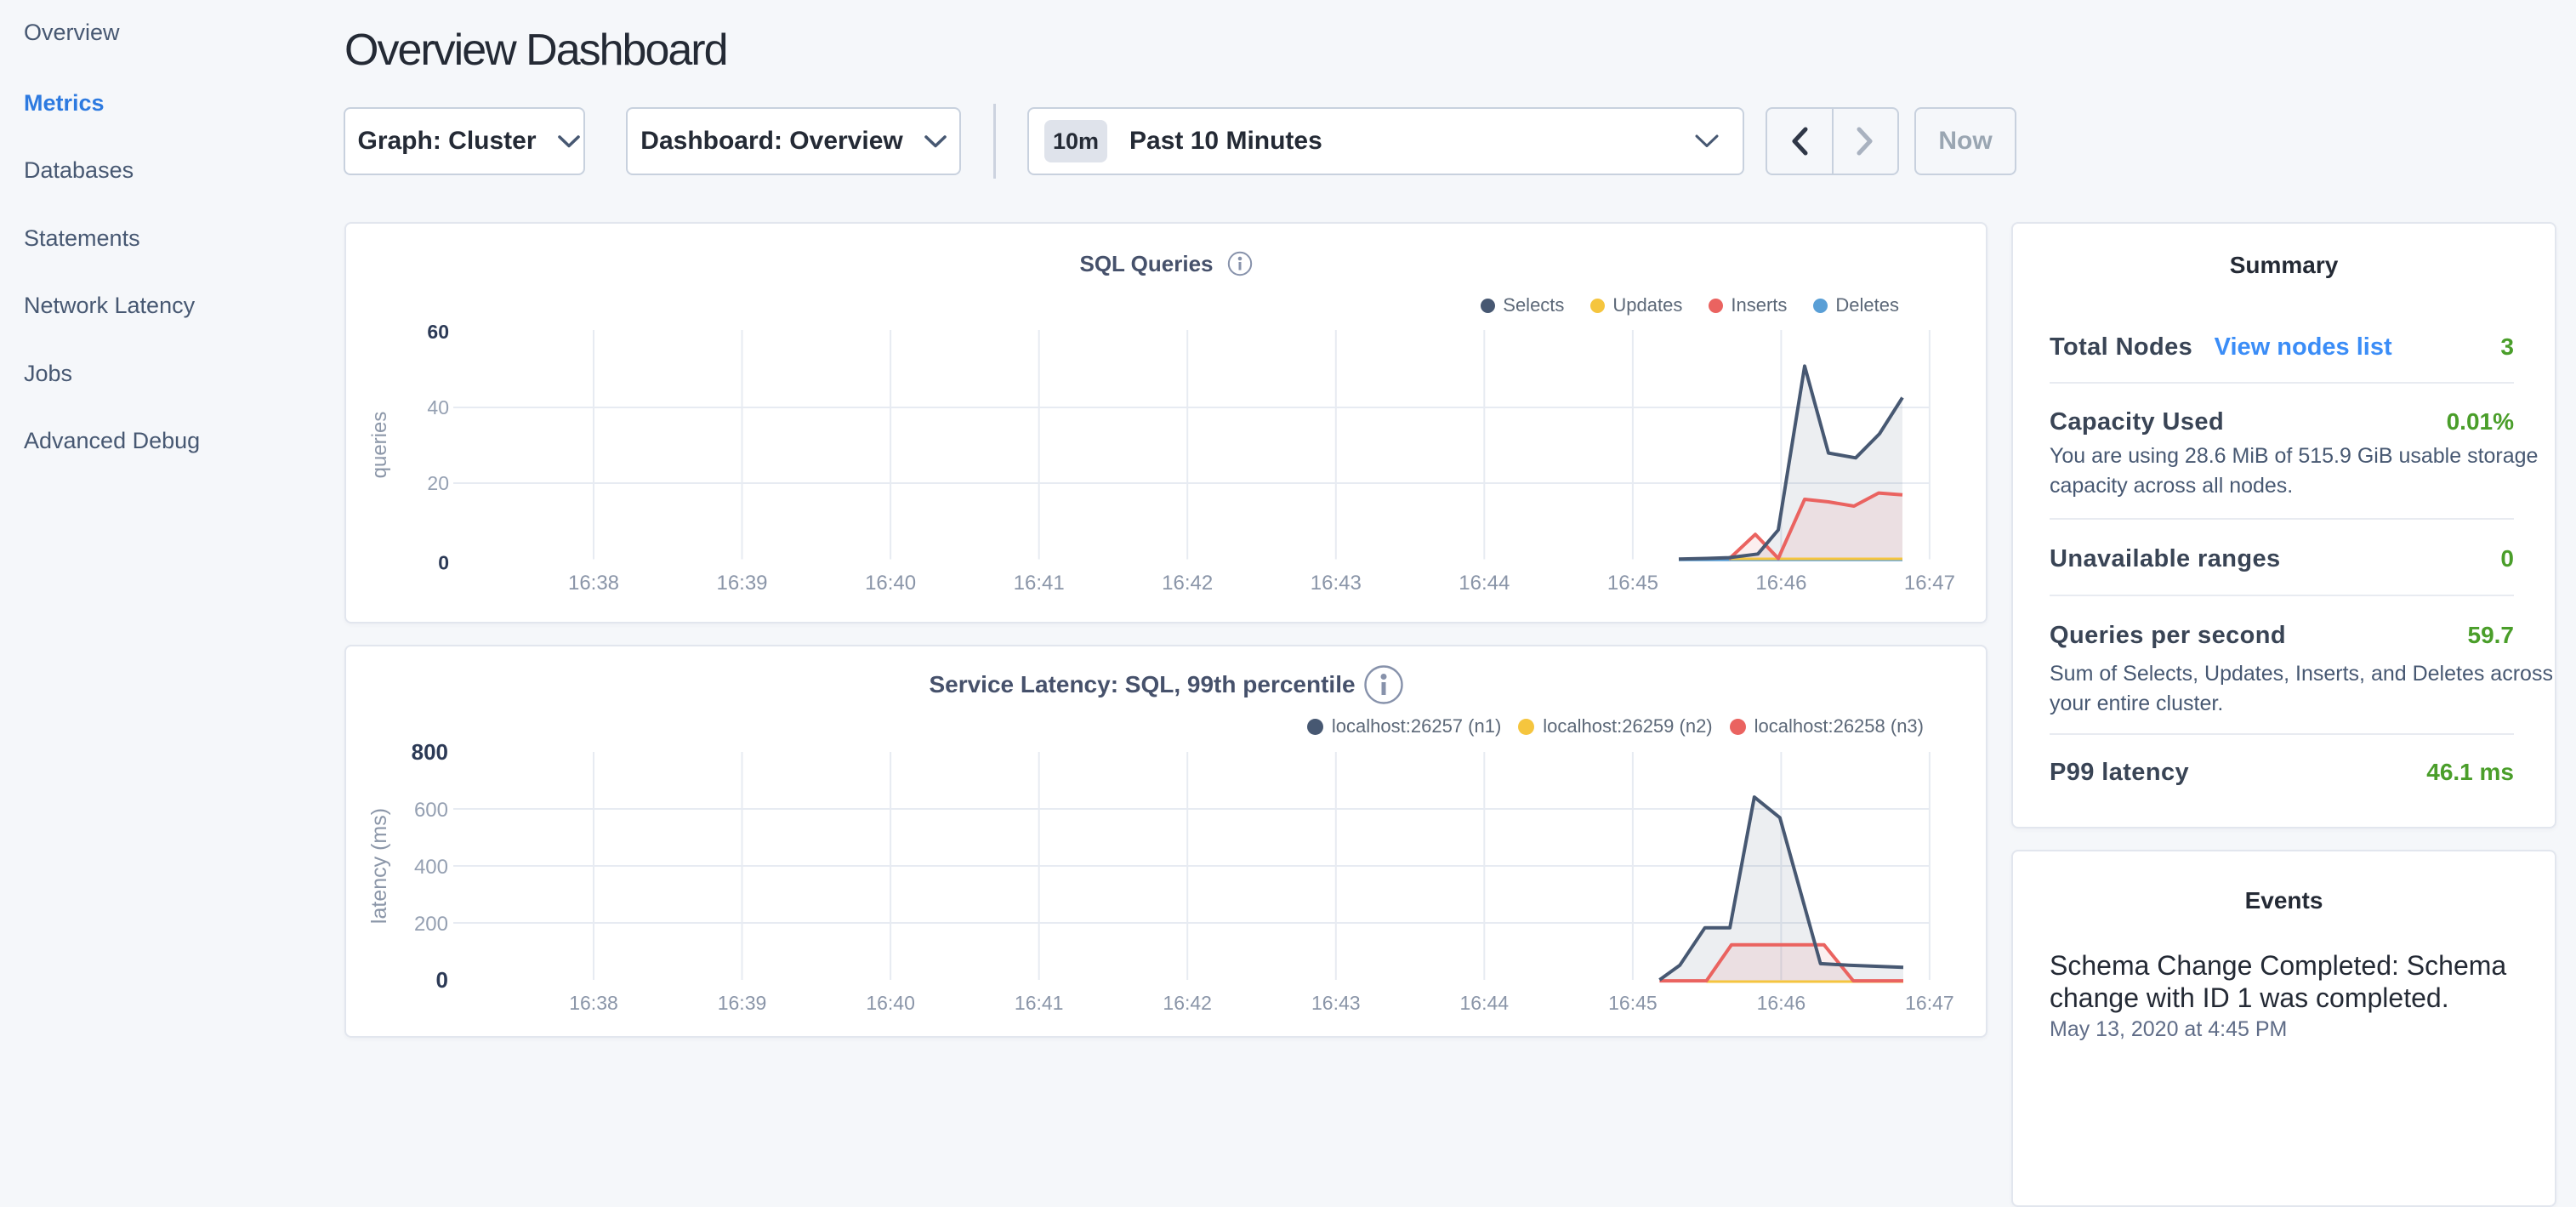 This screenshot has width=2576, height=1207. I want to click on svg-text: 20, so click(438, 483).